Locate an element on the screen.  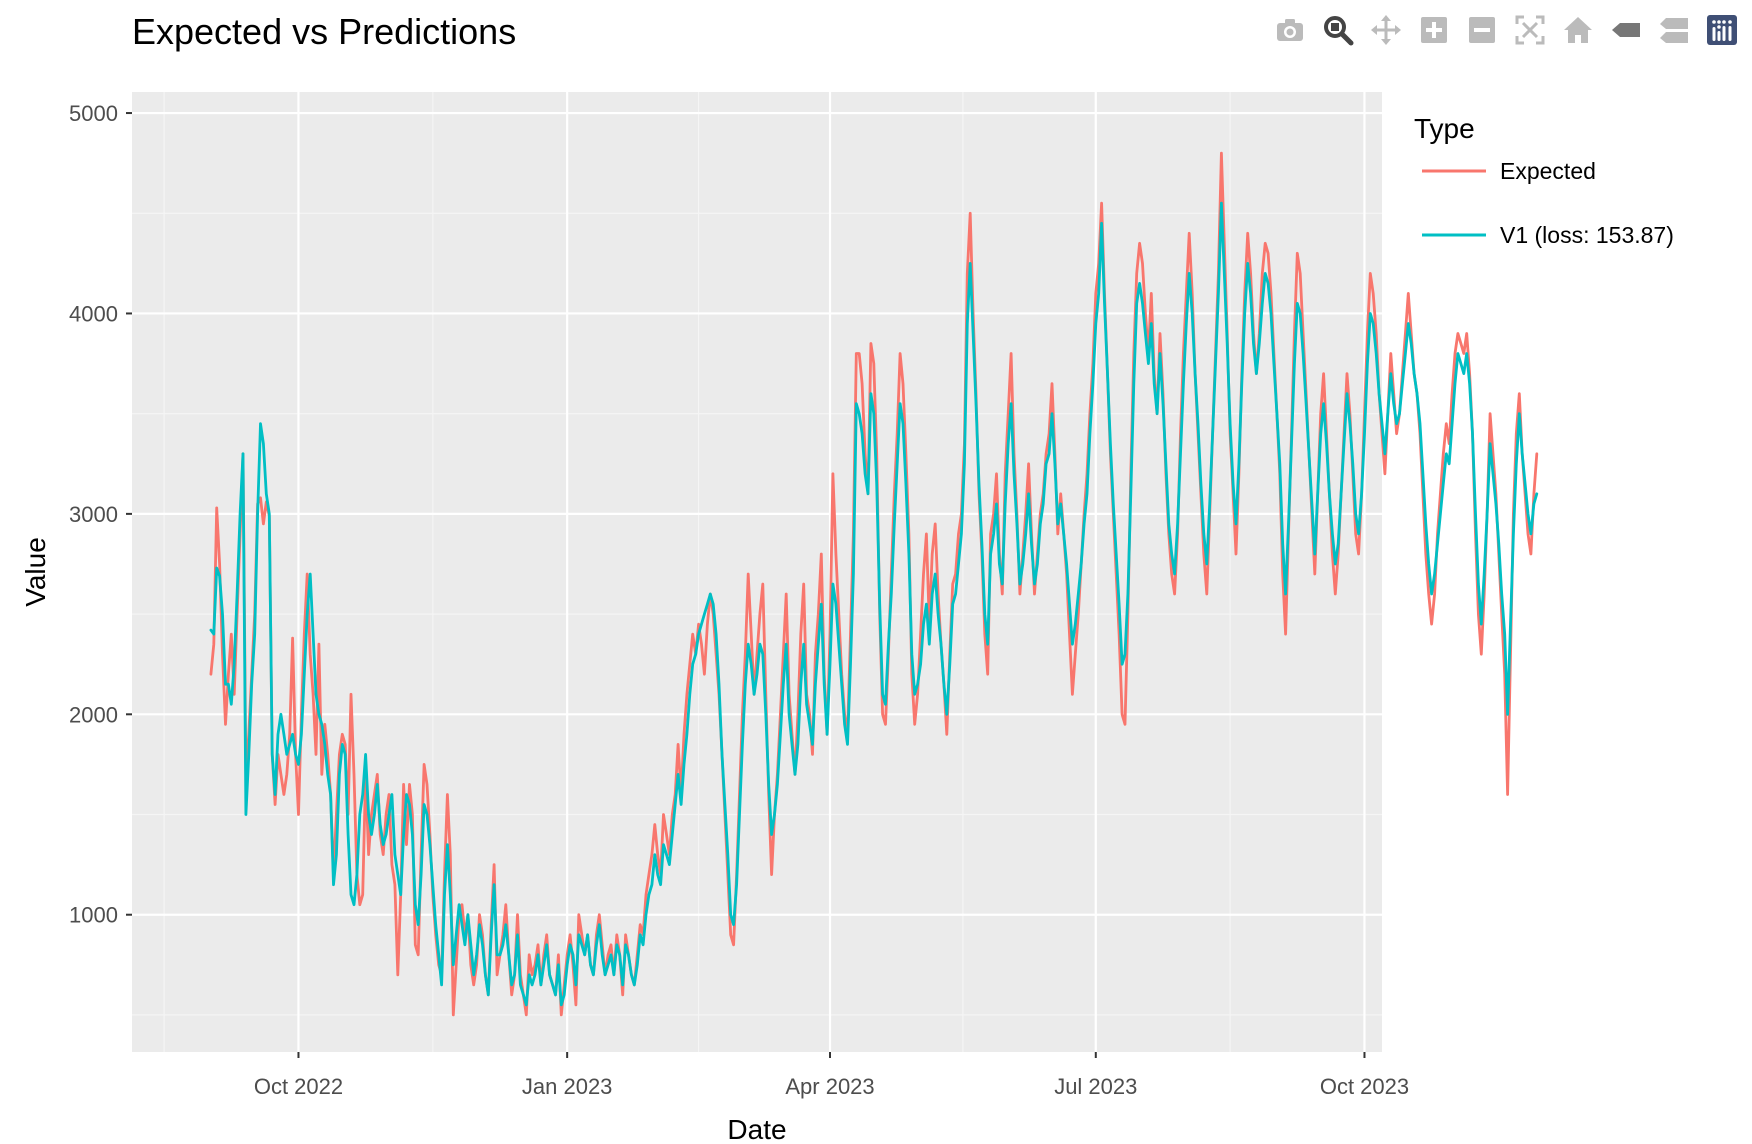
legend-item-expected: Expected is located at coordinates (1509, 171).